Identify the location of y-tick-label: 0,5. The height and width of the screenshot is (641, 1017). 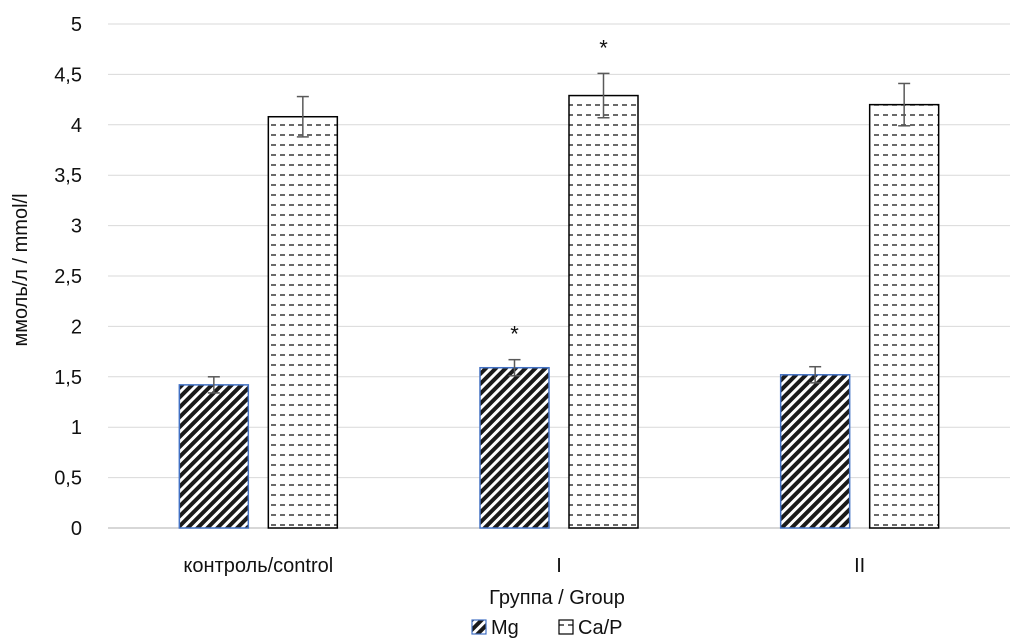
(68, 479).